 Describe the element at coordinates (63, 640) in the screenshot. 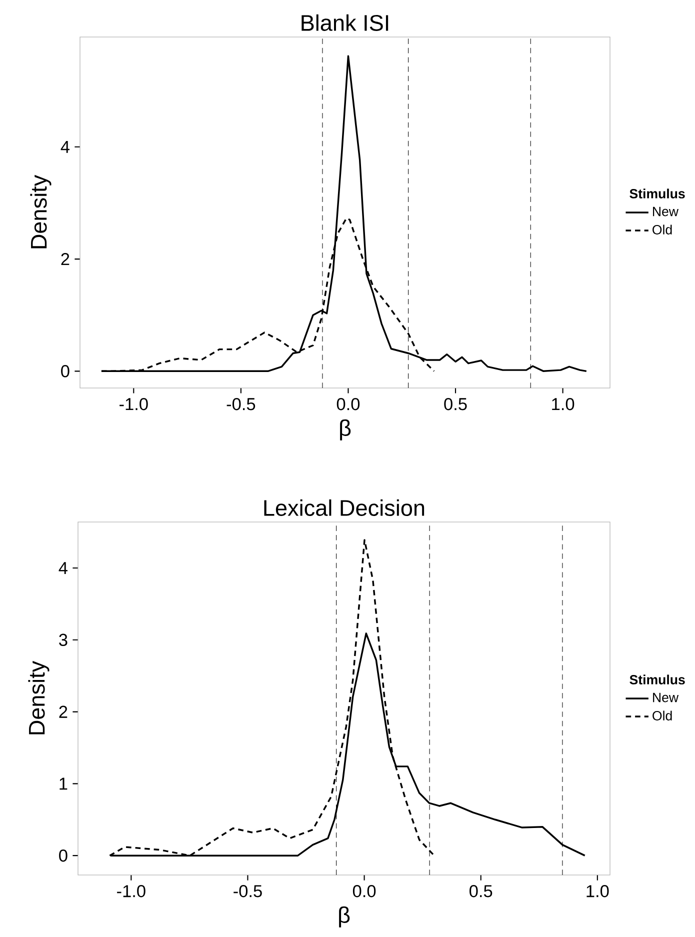

I see `y-tick-label: 3` at that location.